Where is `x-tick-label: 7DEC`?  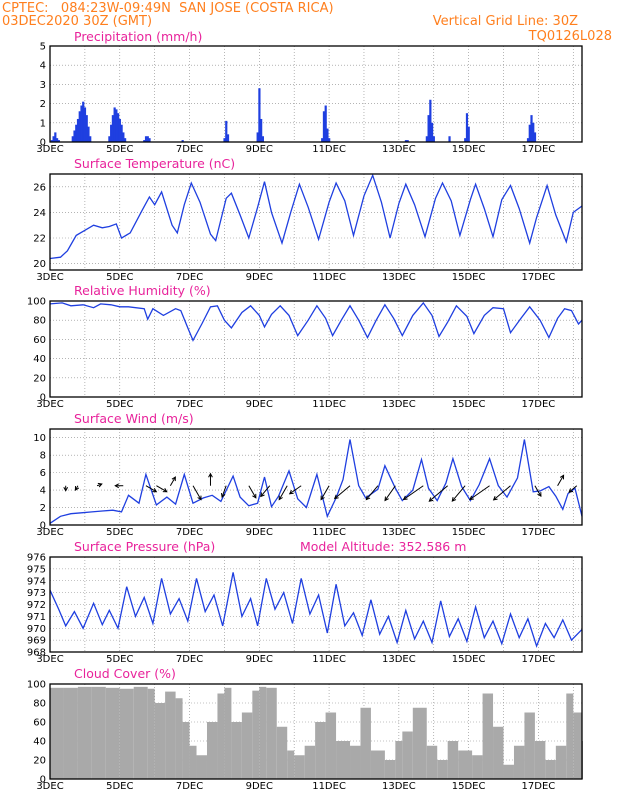 x-tick-label: 7DEC is located at coordinates (189, 277).